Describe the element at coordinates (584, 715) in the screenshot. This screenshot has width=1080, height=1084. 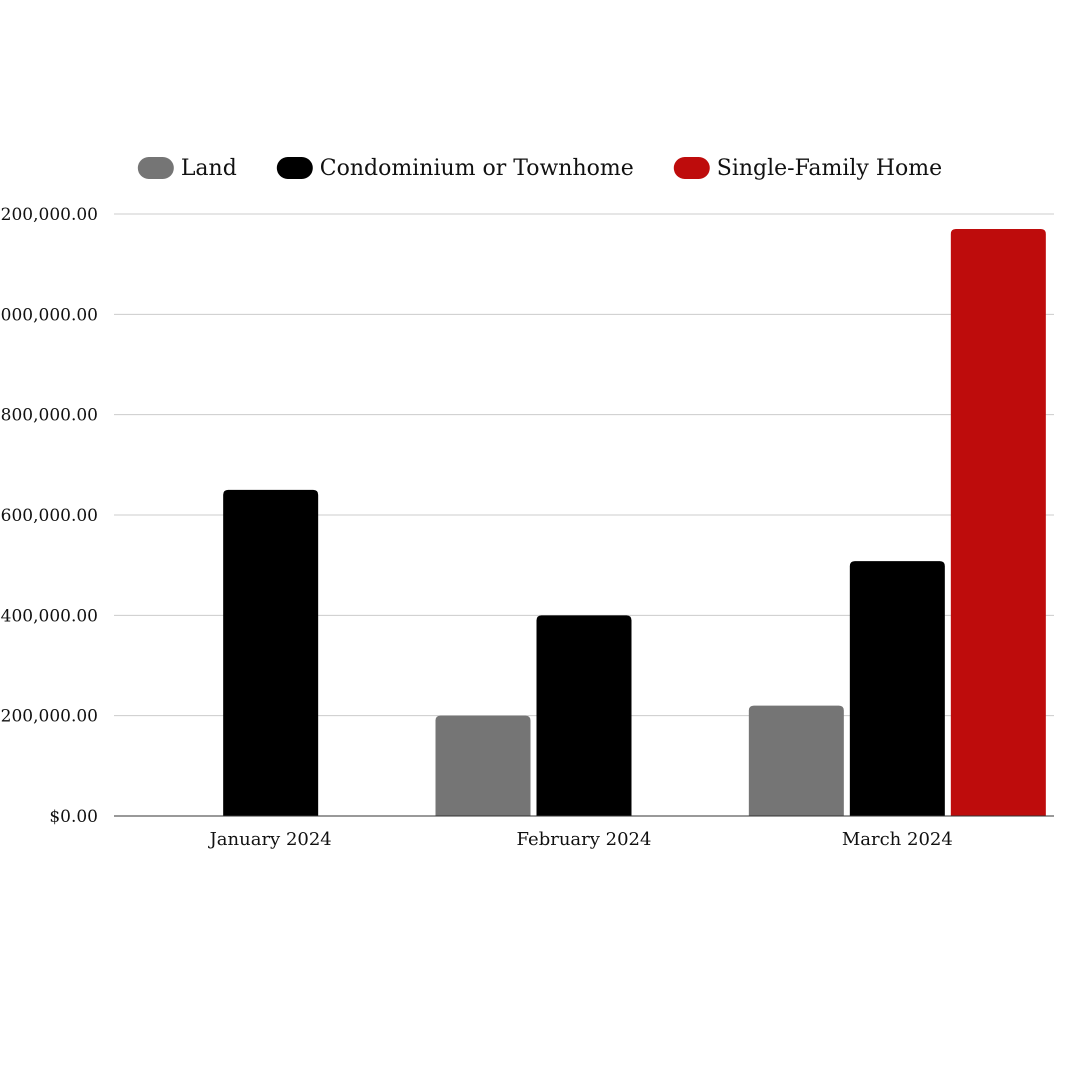
I see `bar-condominium-or-townhome-february-2024` at that location.